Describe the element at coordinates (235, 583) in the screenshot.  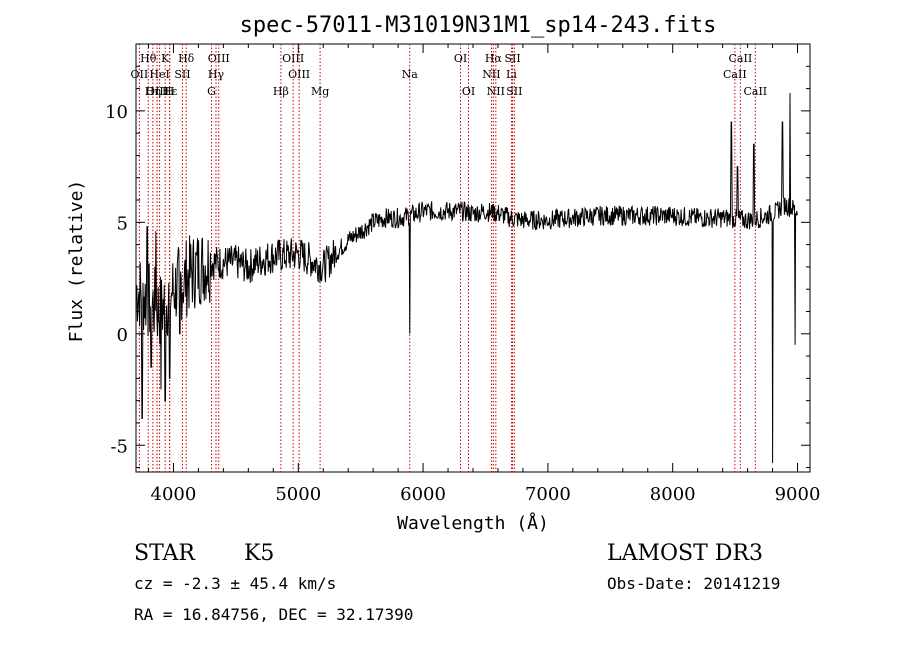
I see `redshift-value: cz = -2.3 ± 45.4 km/s` at that location.